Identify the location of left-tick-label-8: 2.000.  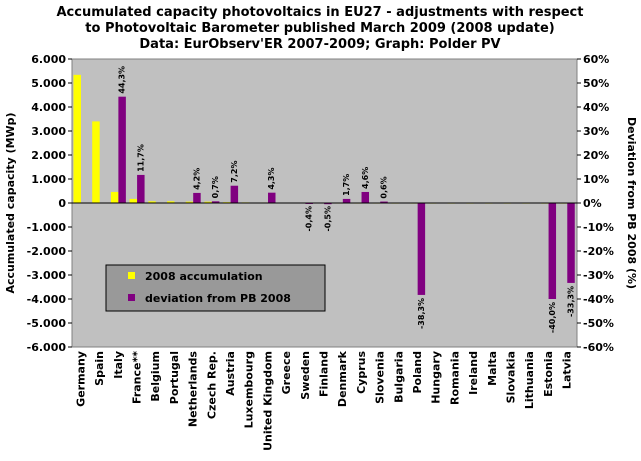
(48, 155).